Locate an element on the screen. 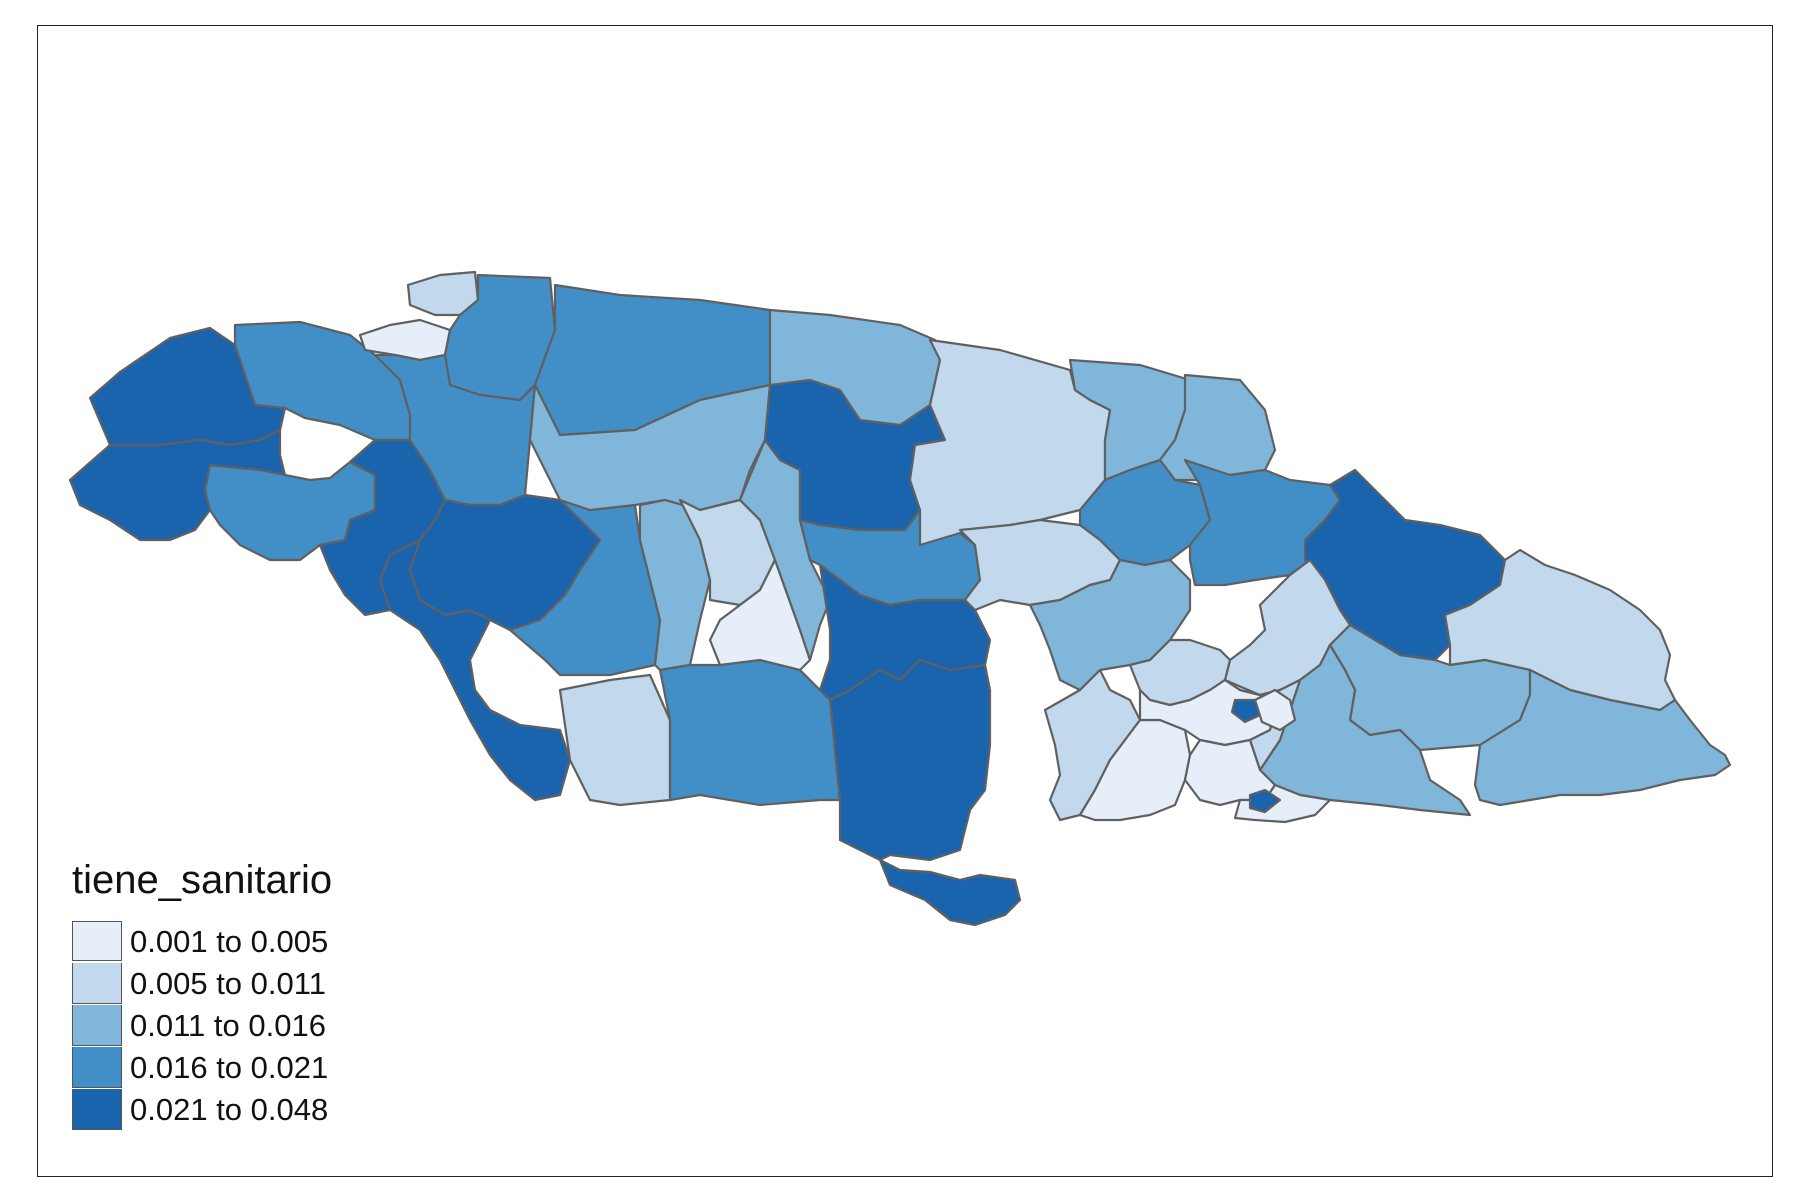  legend-item: 0.016 to 0.021 is located at coordinates (202, 1067).